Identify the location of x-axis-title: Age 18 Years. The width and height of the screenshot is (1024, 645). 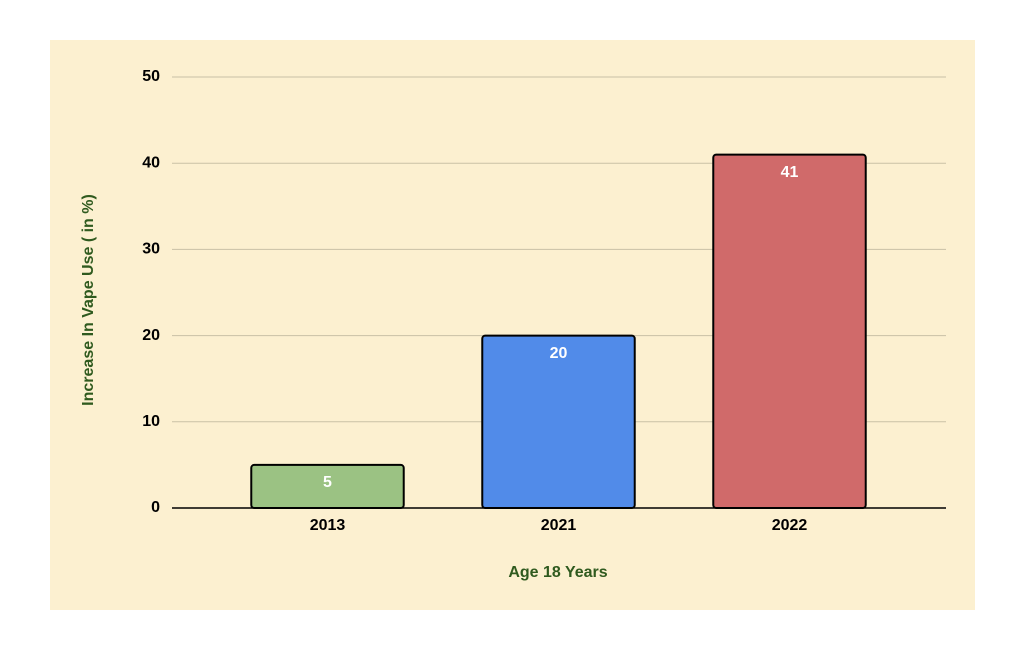
(557, 572).